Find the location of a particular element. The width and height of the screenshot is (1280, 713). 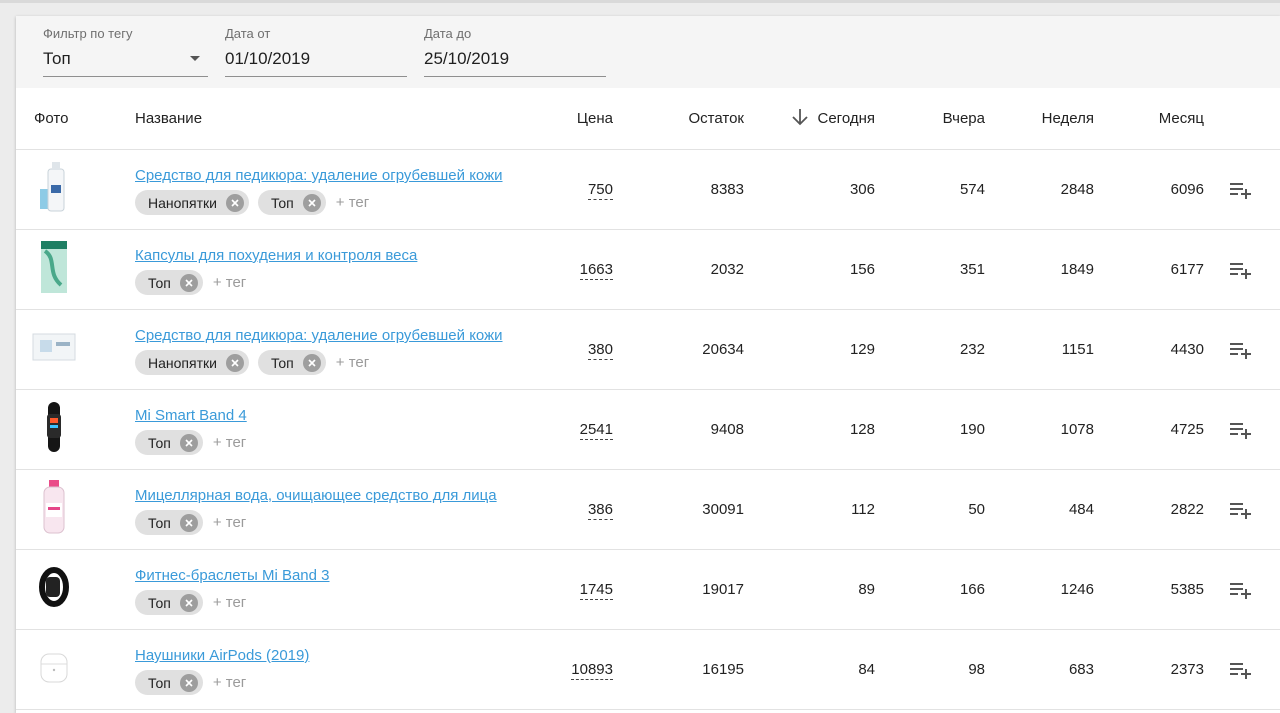

month-cell: 6177 is located at coordinates (1187, 269).